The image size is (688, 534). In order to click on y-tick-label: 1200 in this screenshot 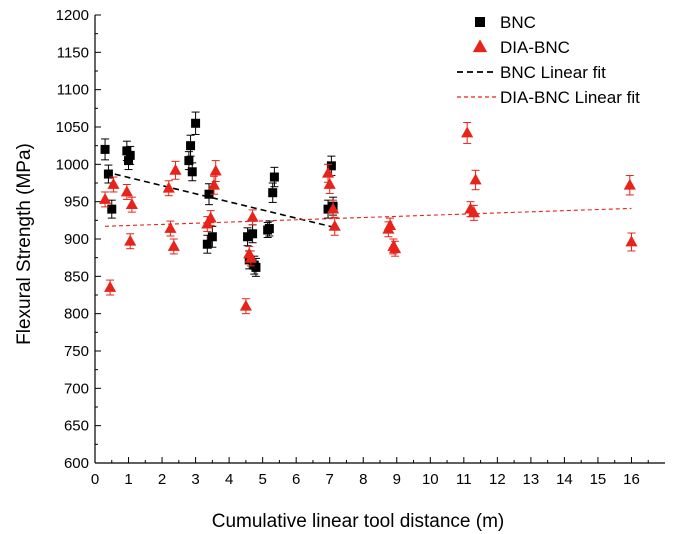, I will do `click(72, 15)`.